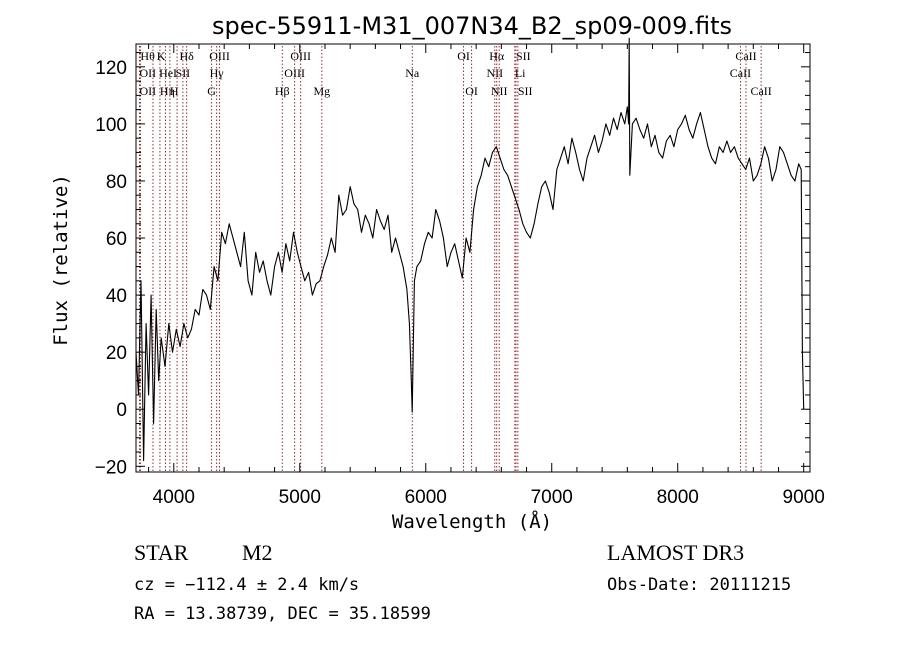  What do you see at coordinates (217, 73) in the screenshot?
I see `line-label: Hγ` at bounding box center [217, 73].